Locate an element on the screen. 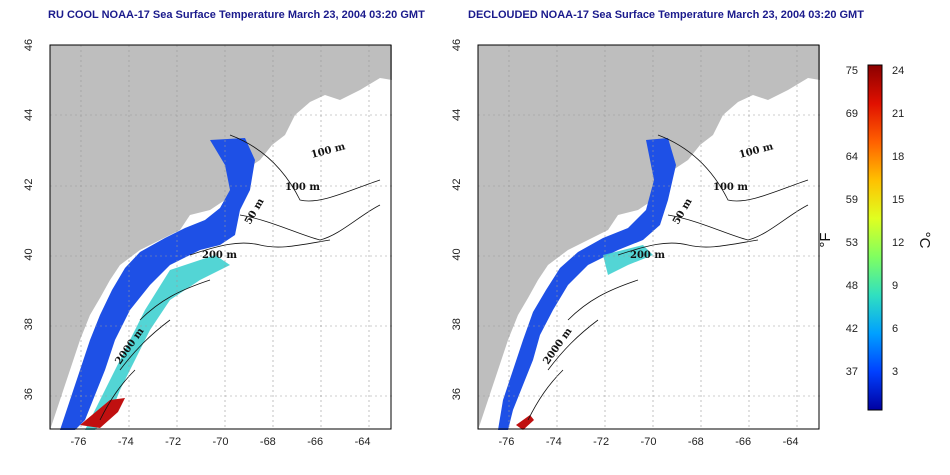 The image size is (950, 475). celsius-tick: 21 is located at coordinates (898, 114).